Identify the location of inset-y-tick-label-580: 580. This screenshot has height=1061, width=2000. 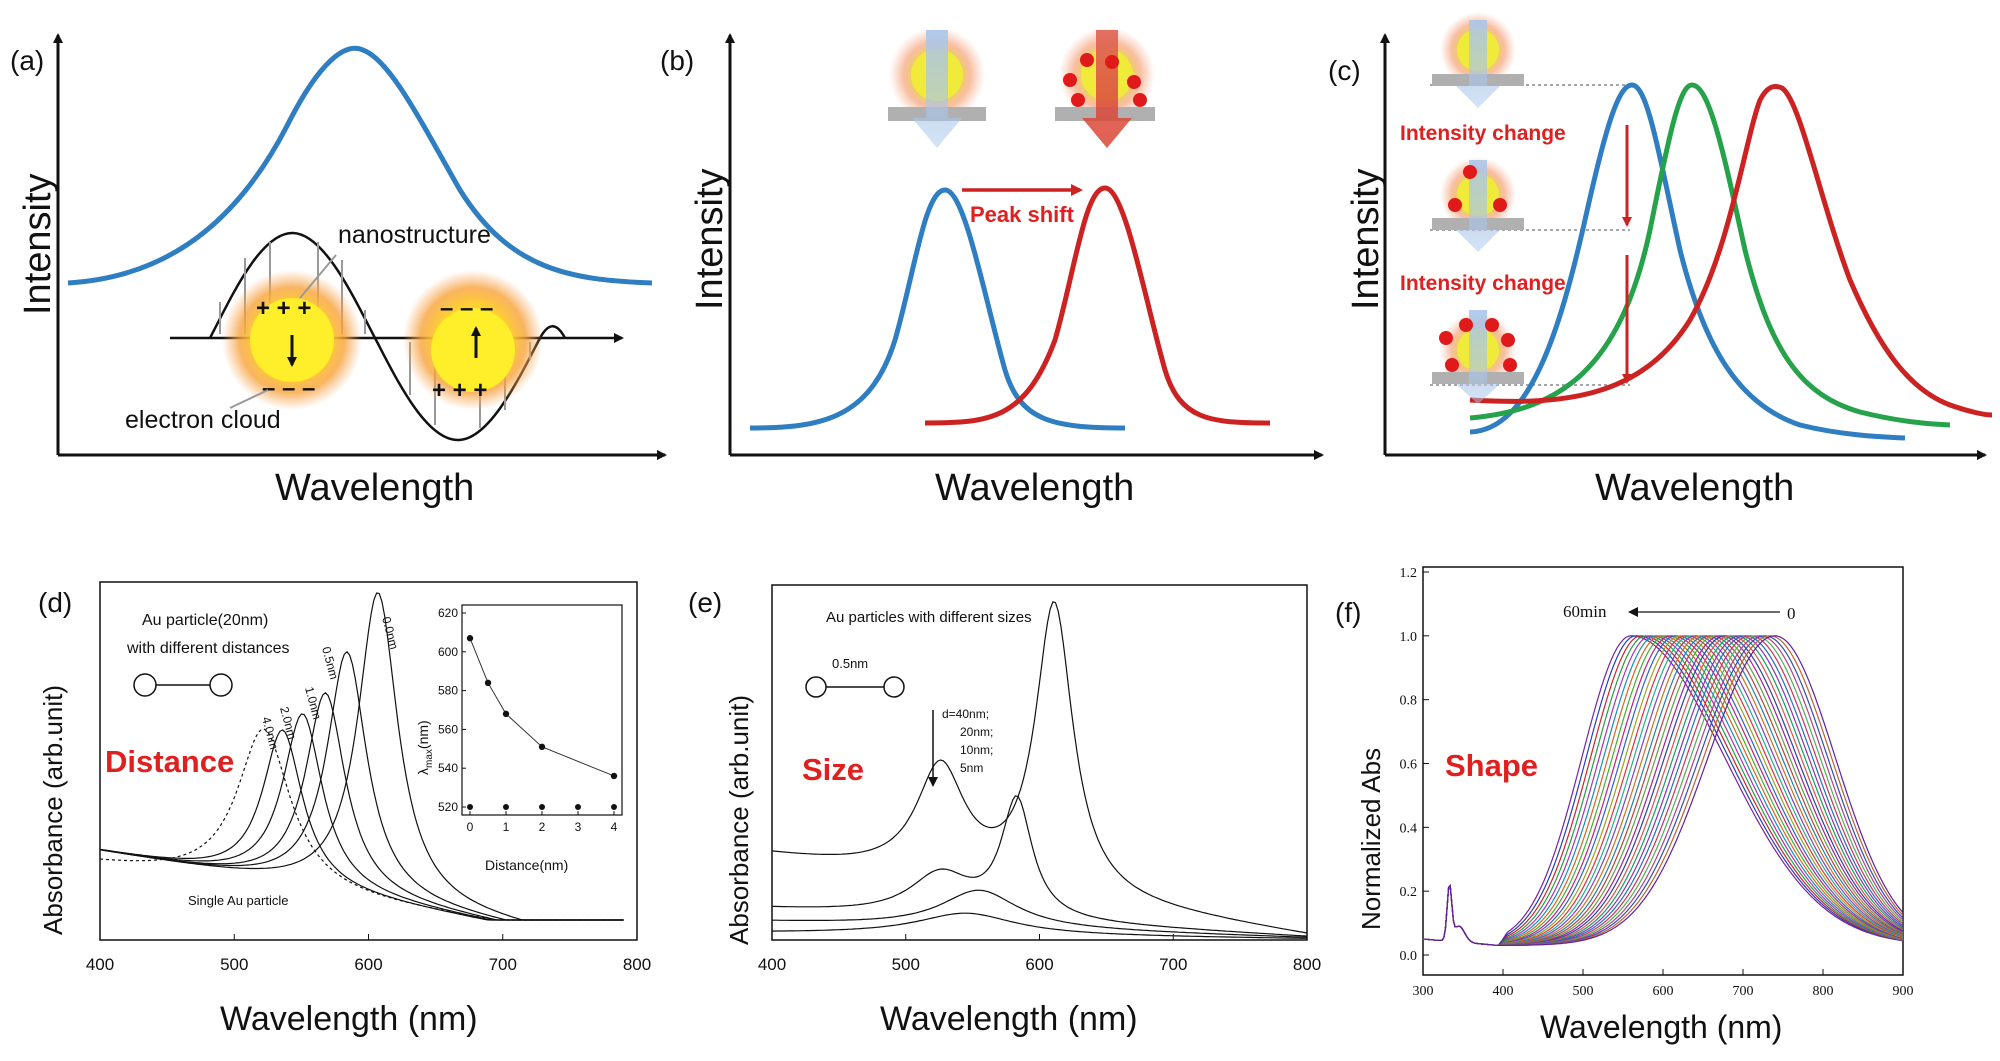
(448, 691).